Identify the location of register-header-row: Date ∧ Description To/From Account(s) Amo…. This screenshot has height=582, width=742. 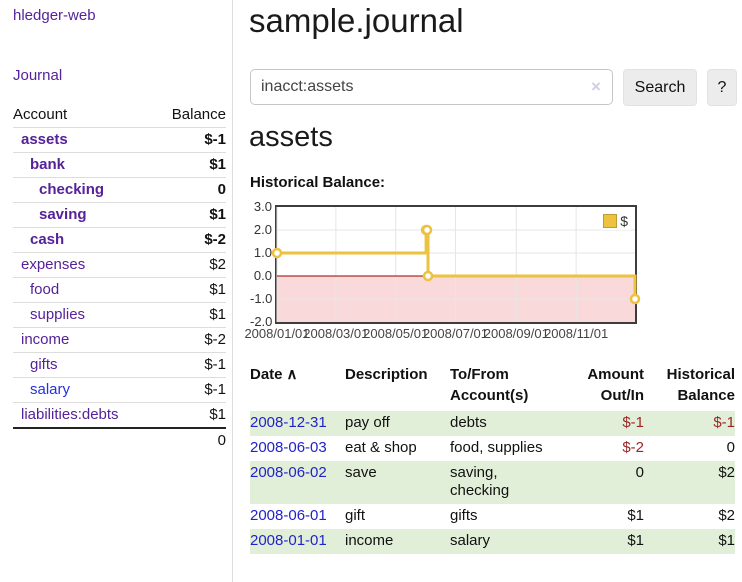
(492, 386).